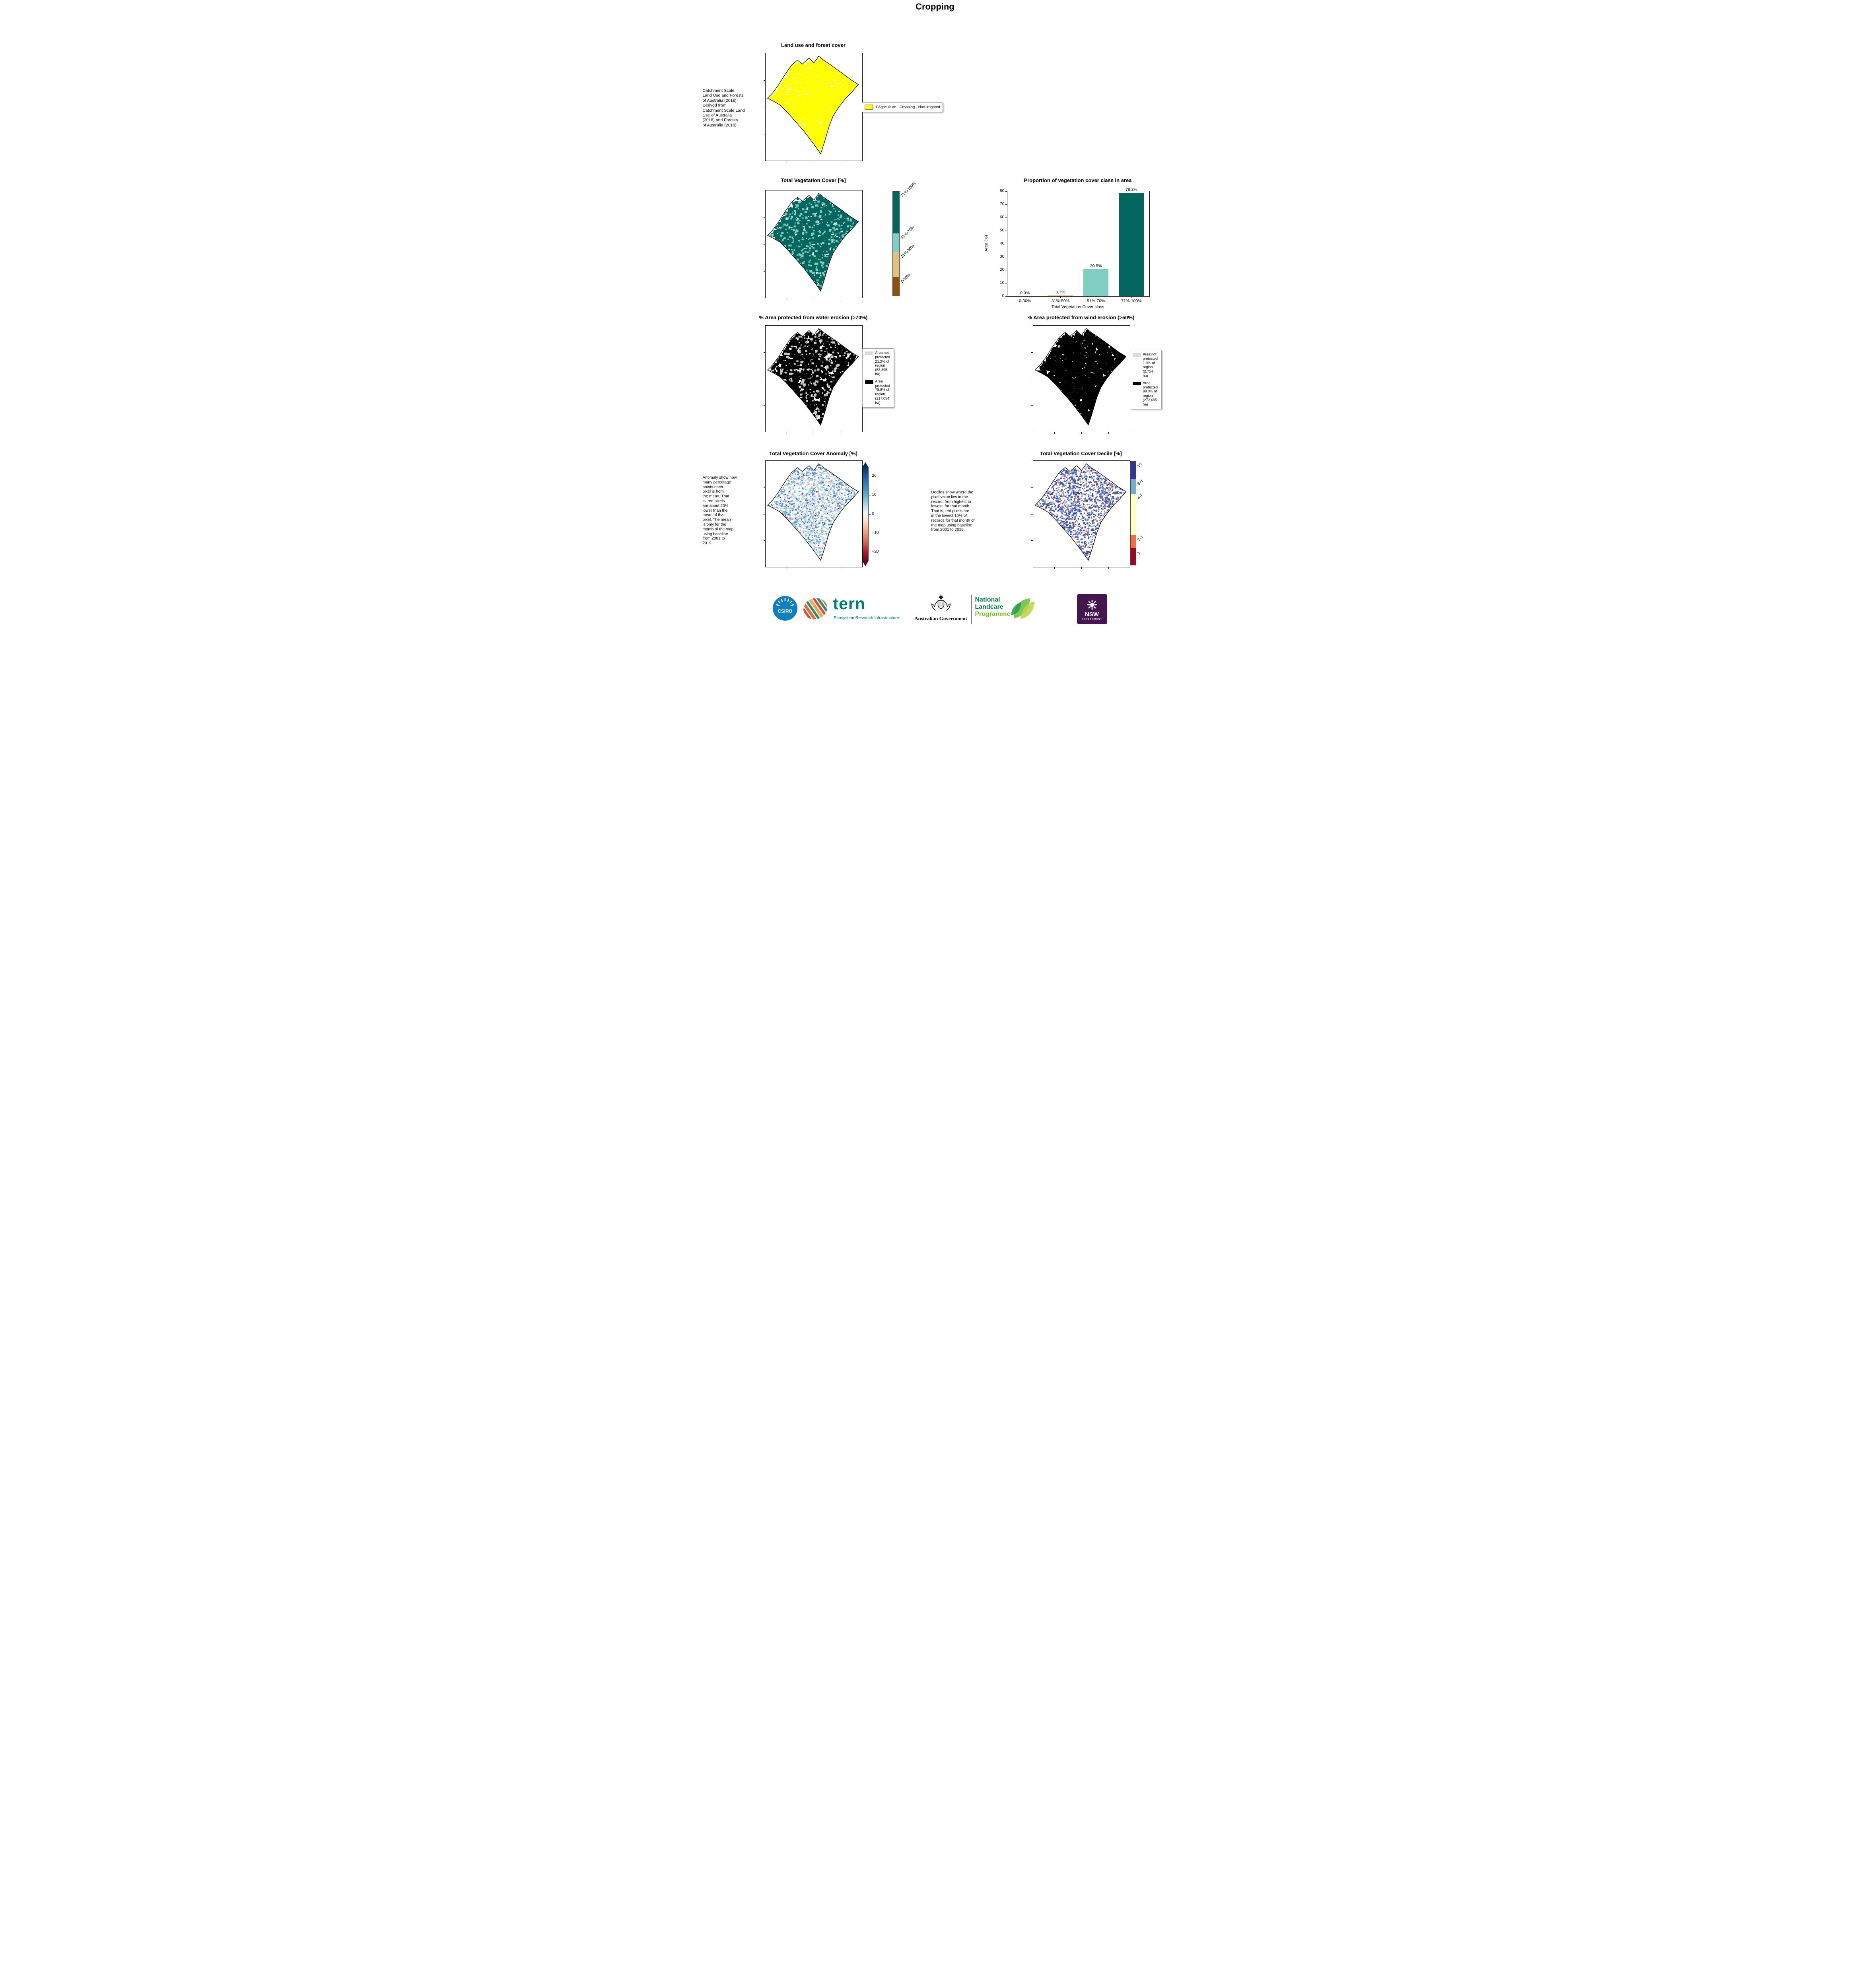 Image resolution: width=1870 pixels, height=1988 pixels. Describe the element at coordinates (867, 617) in the screenshot. I see `tern-subtitle: Ecosystem Research Infrastructure` at that location.